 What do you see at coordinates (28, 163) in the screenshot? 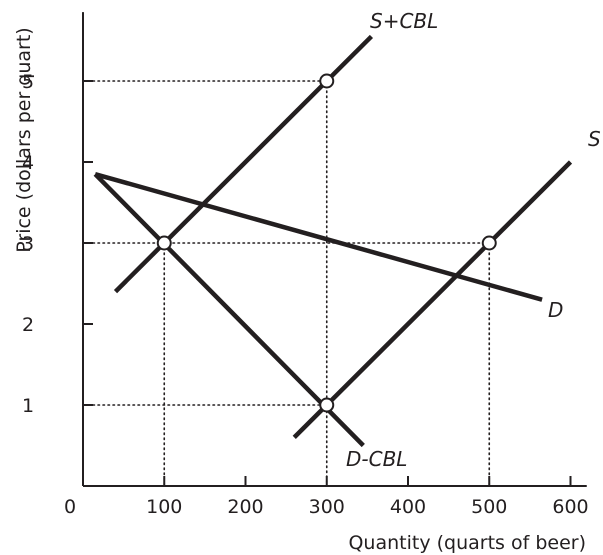
I see `y-tick-label: 4` at bounding box center [28, 163].